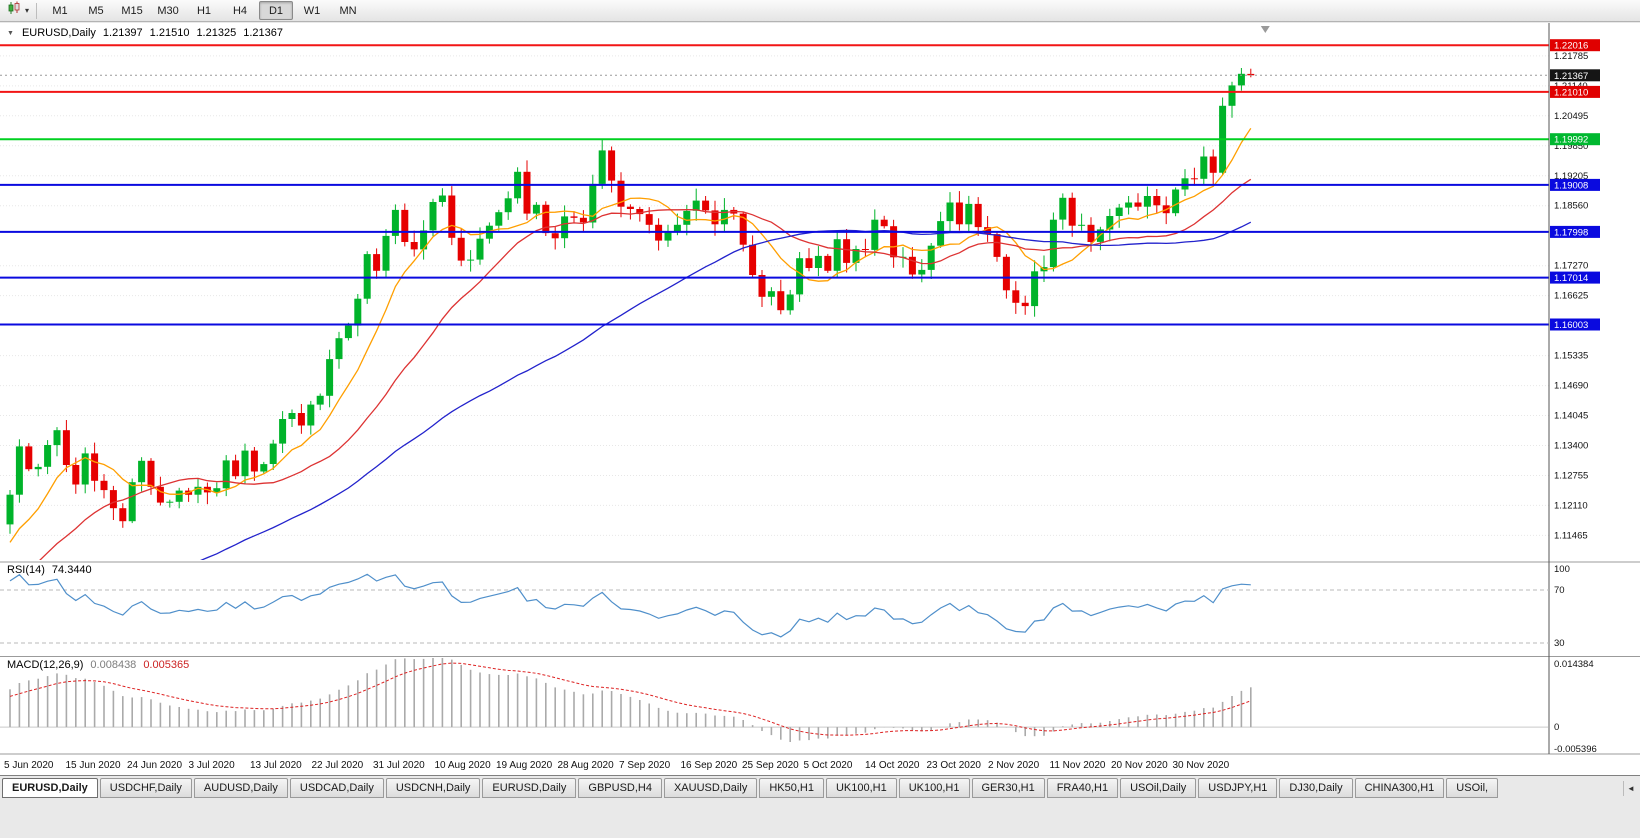 The image size is (1640, 838). What do you see at coordinates (168, 10) in the screenshot?
I see `timeframe-button-m30: M30` at bounding box center [168, 10].